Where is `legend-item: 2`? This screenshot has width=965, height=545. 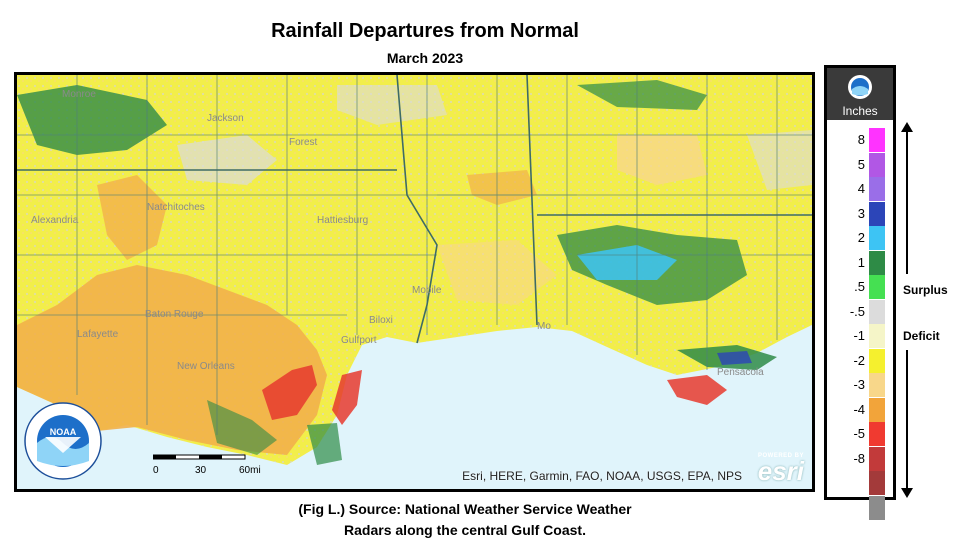
legend-item: 2 is located at coordinates (860, 238).